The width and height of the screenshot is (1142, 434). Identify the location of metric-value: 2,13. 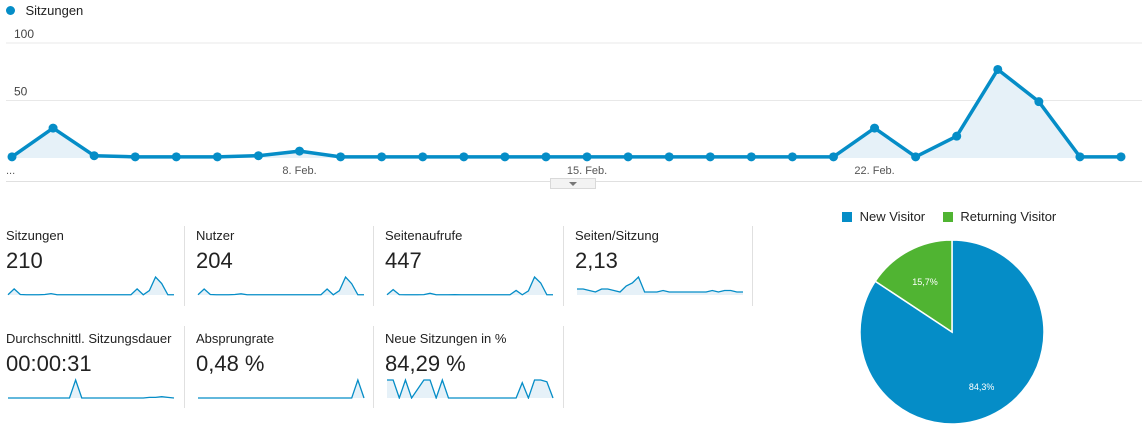
(596, 260).